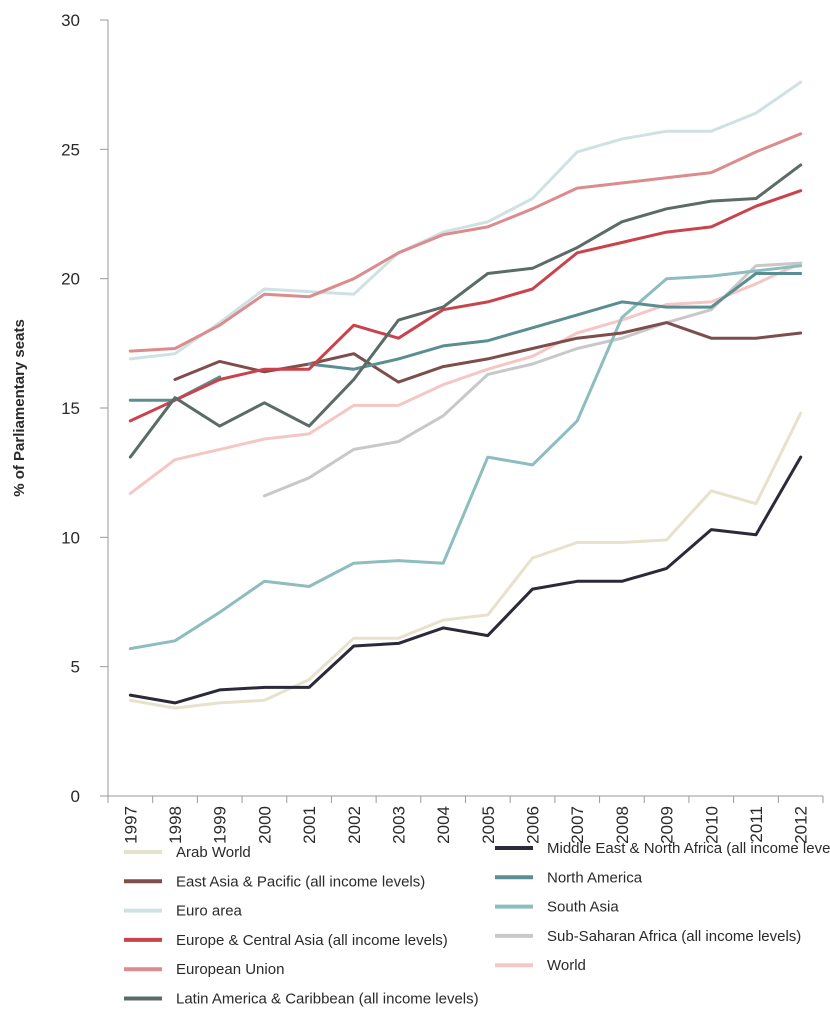 The image size is (830, 1035). I want to click on legend-label: World, so click(566, 965).